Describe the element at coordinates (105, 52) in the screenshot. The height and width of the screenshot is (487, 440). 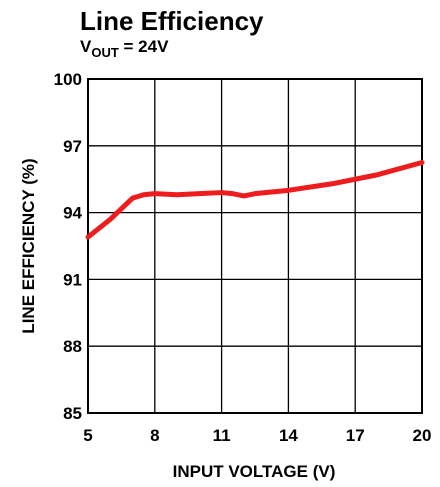
I see `subtitle-sub: OUT` at that location.